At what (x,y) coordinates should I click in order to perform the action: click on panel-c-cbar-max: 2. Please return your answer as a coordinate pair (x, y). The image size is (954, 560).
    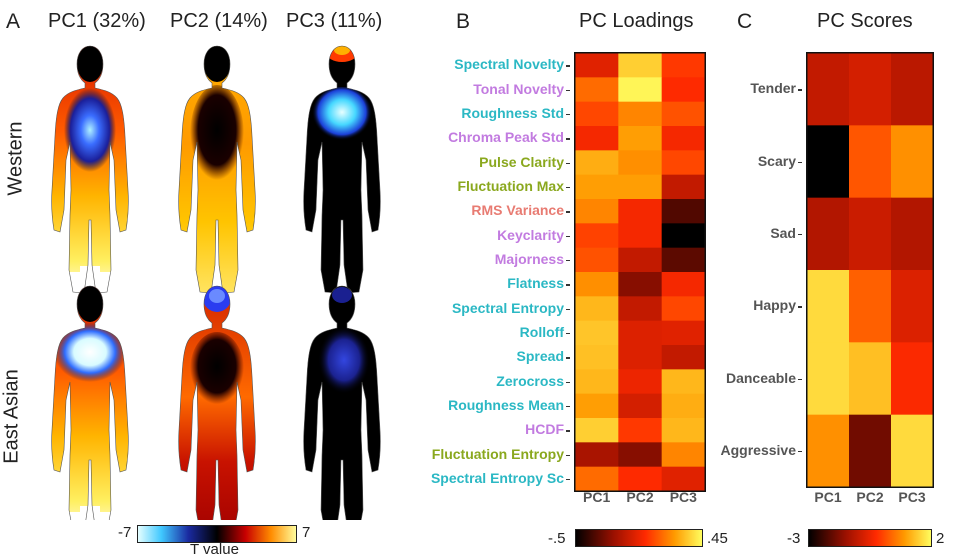
    Looking at the image, I should click on (940, 538).